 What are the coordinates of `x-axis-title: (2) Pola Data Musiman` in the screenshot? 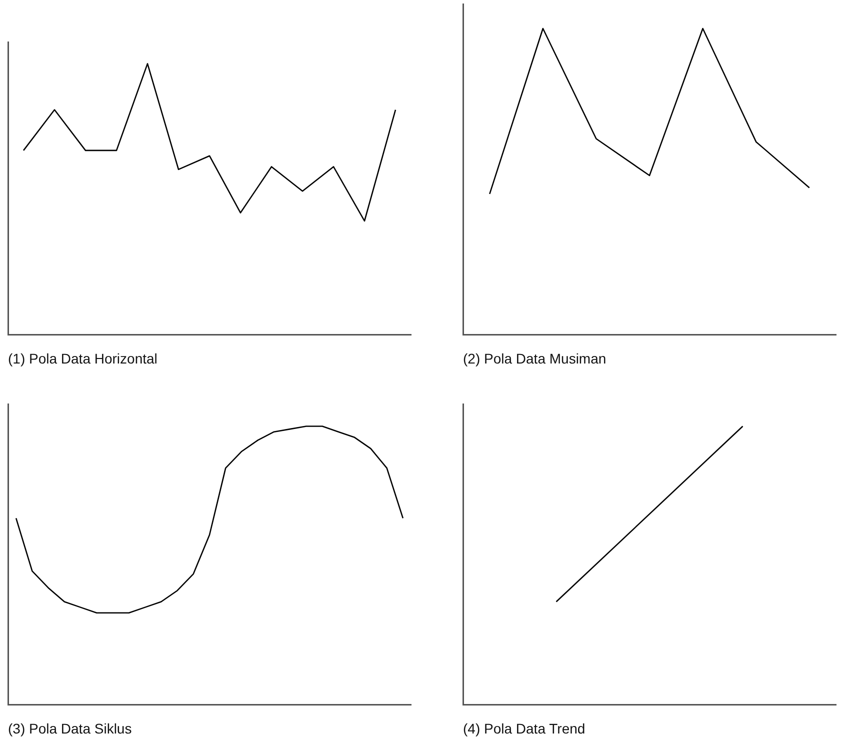 It's located at (534, 358).